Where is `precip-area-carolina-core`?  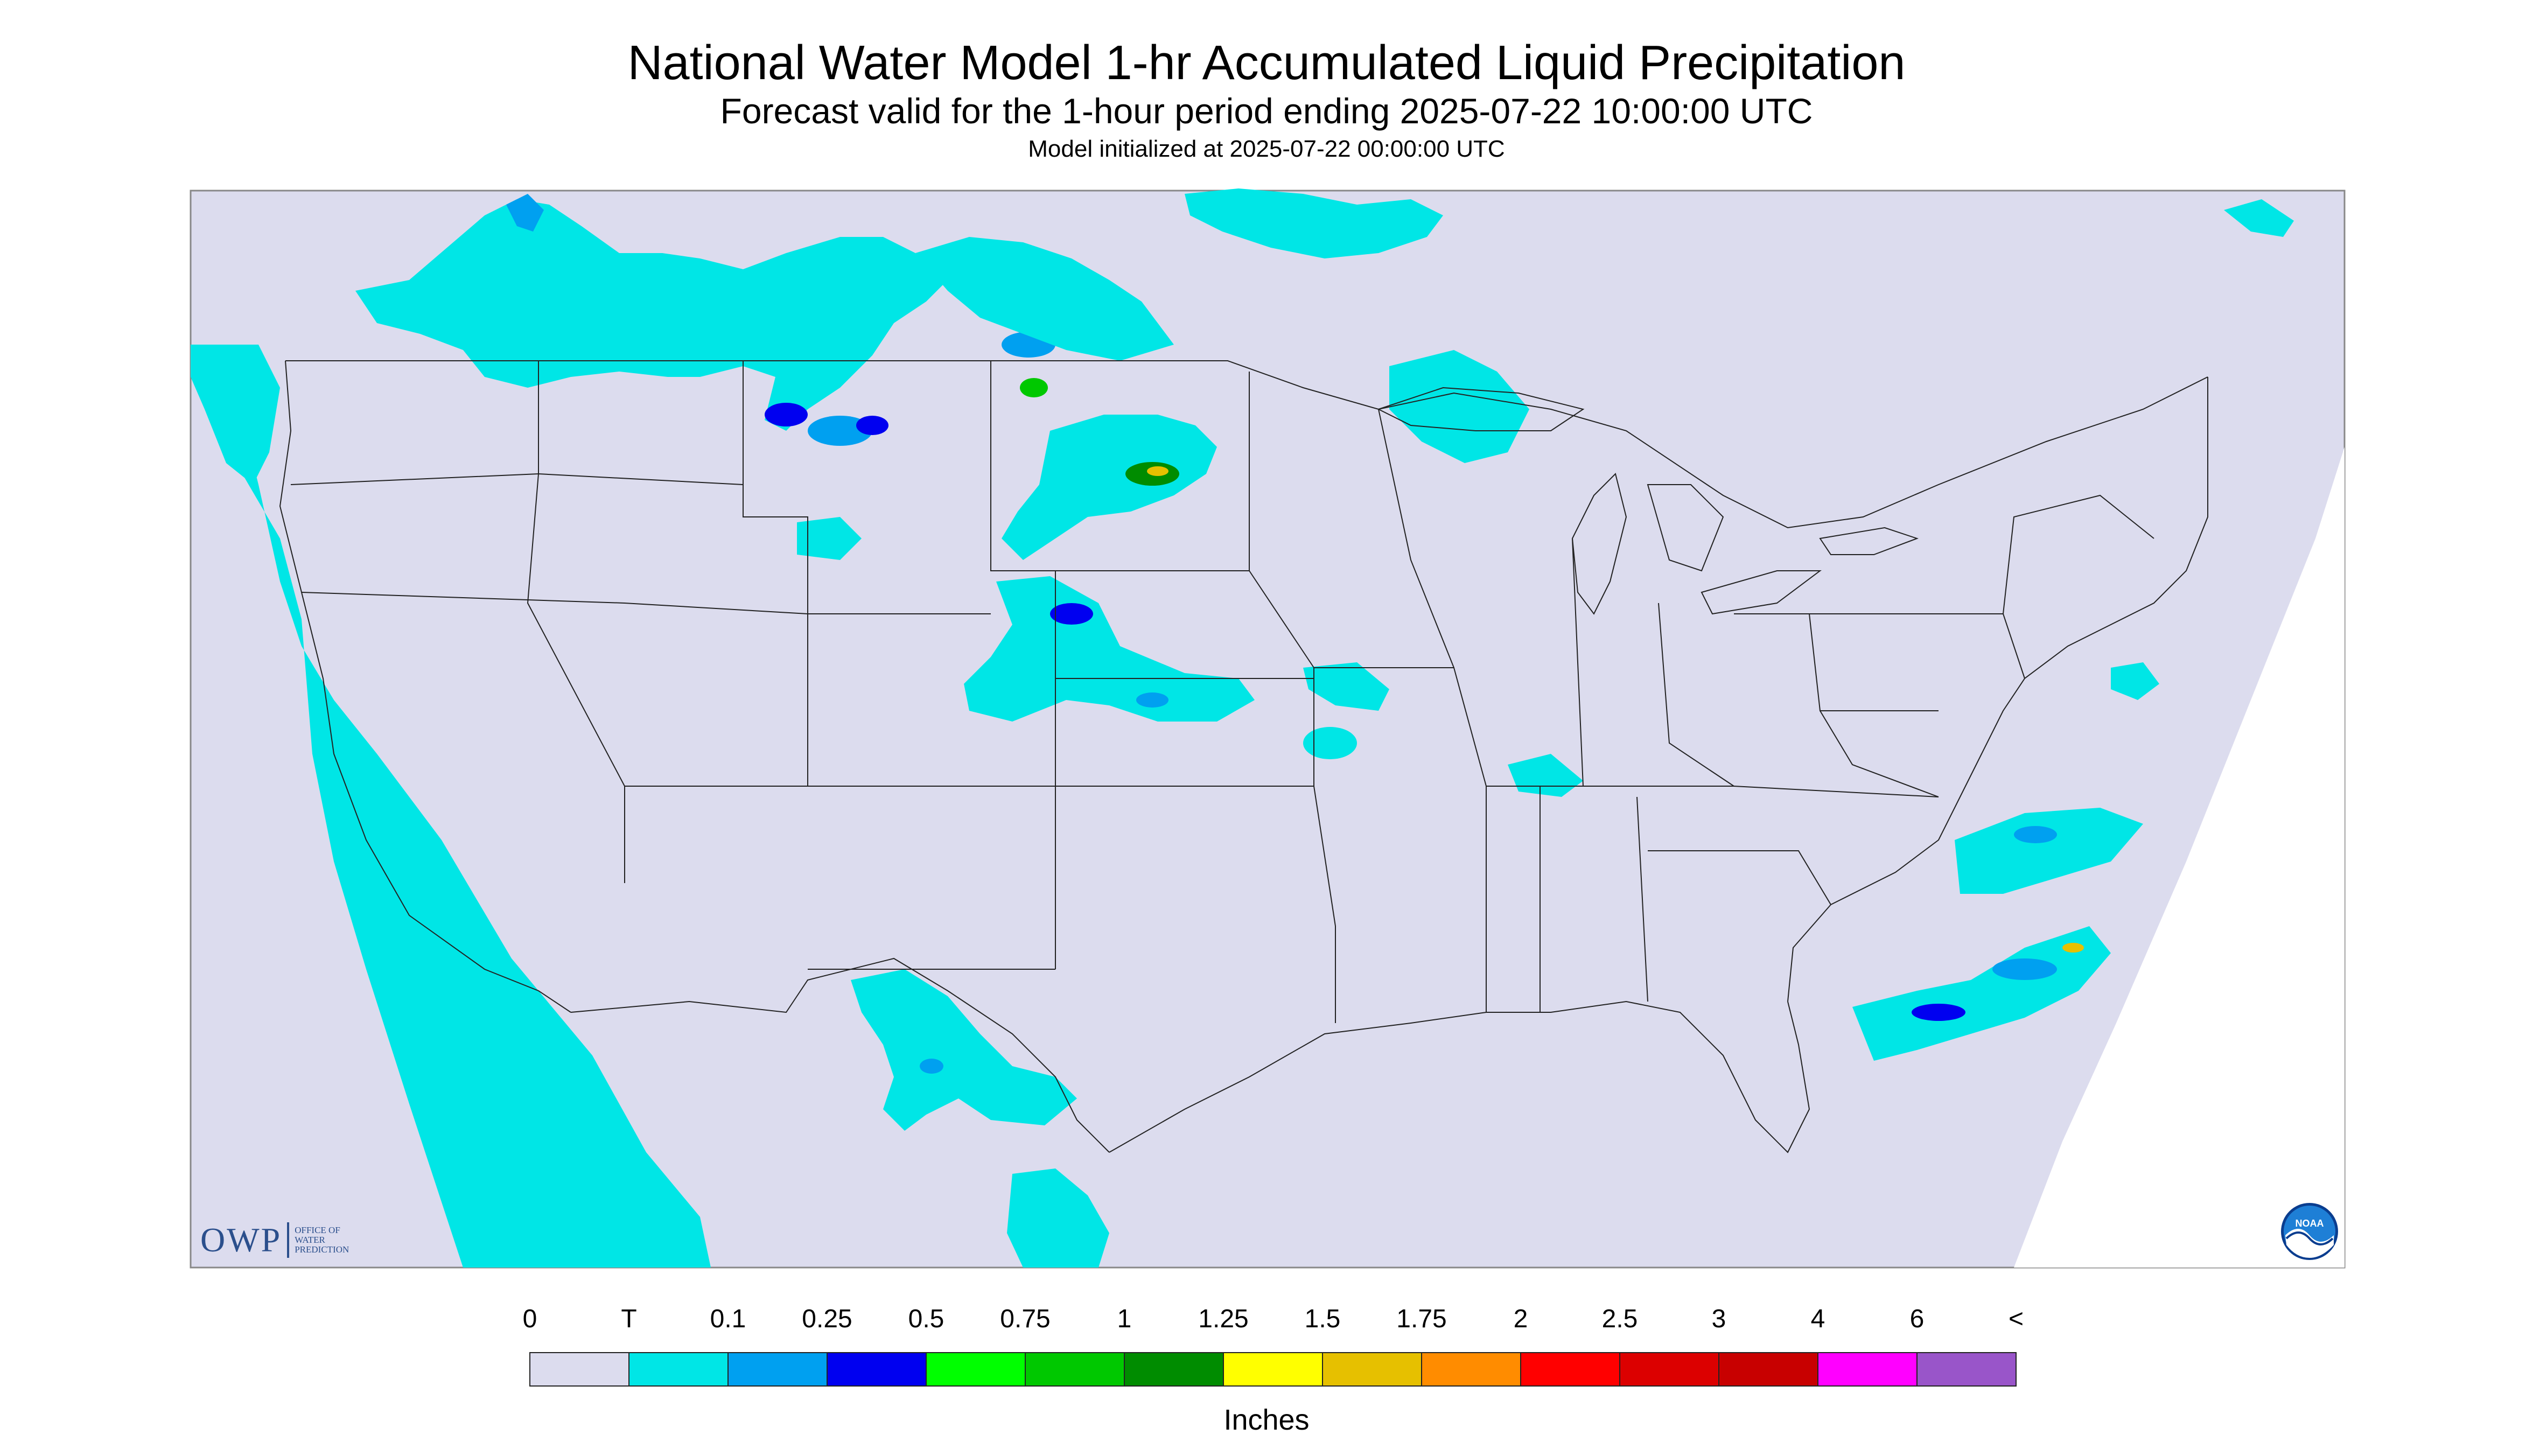 precip-area-carolina-core is located at coordinates (2036, 834).